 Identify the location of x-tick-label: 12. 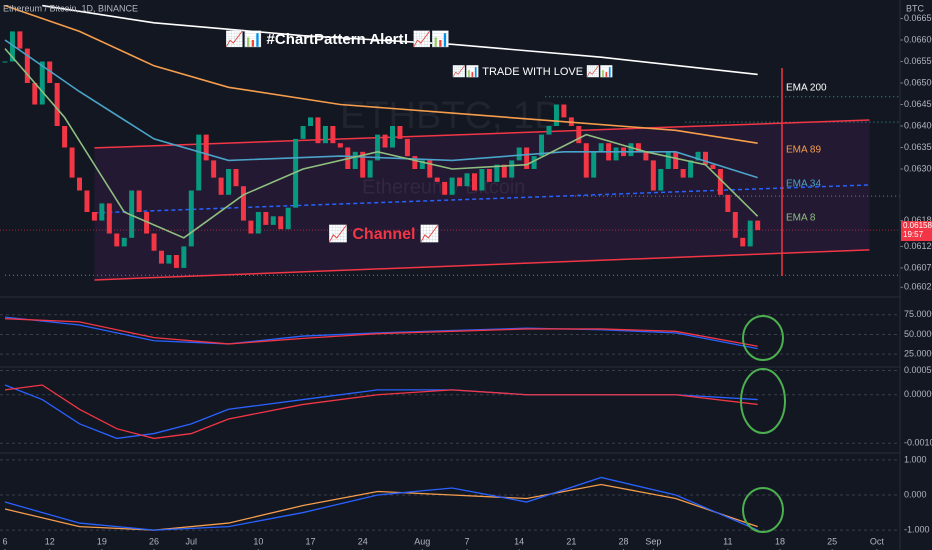
(50, 541).